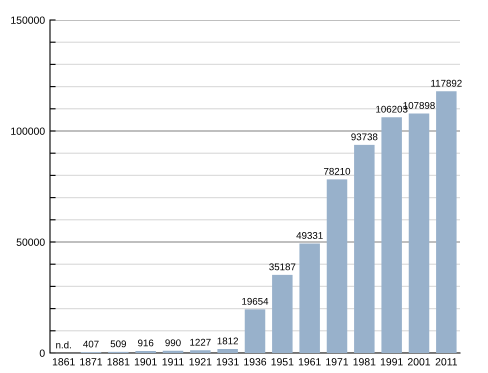 Image resolution: width=488 pixels, height=373 pixels. Describe the element at coordinates (227, 362) in the screenshot. I see `x-tick-label: 1931` at that location.